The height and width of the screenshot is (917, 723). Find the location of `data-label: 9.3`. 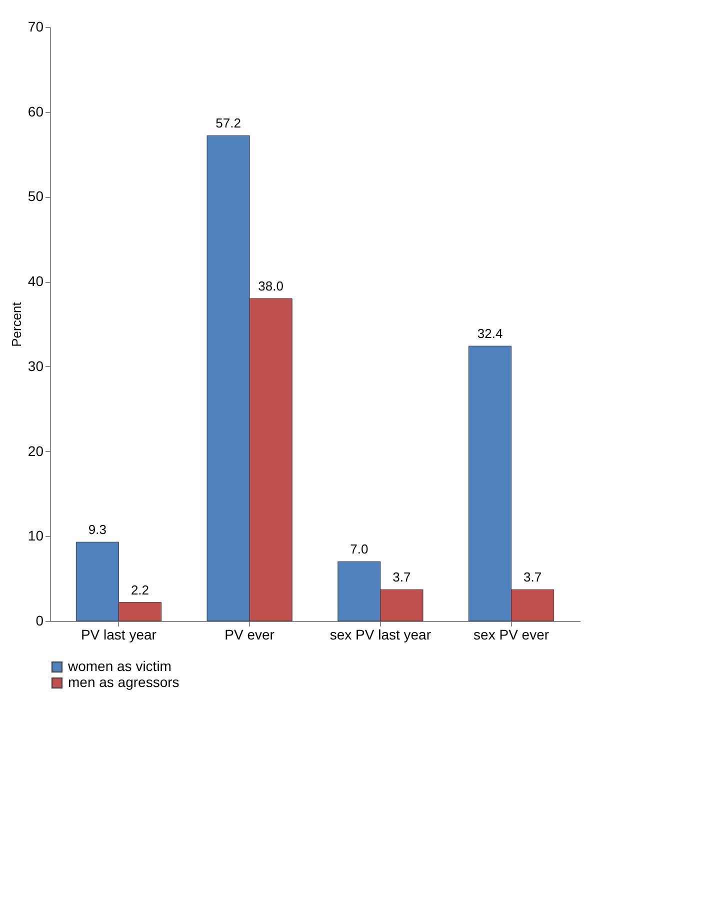

data-label: 9.3 is located at coordinates (97, 530).